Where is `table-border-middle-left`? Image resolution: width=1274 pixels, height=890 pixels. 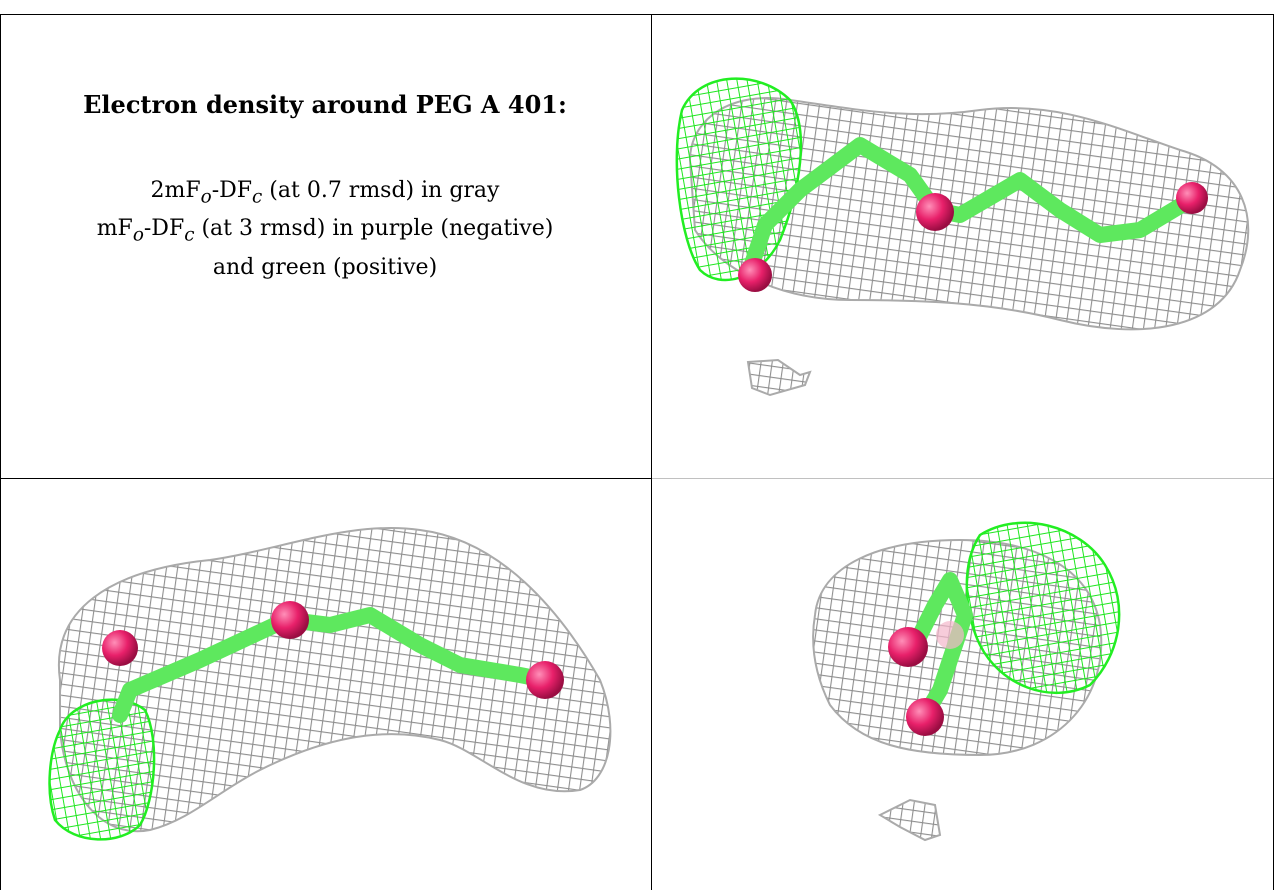 table-border-middle-left is located at coordinates (317, 478).